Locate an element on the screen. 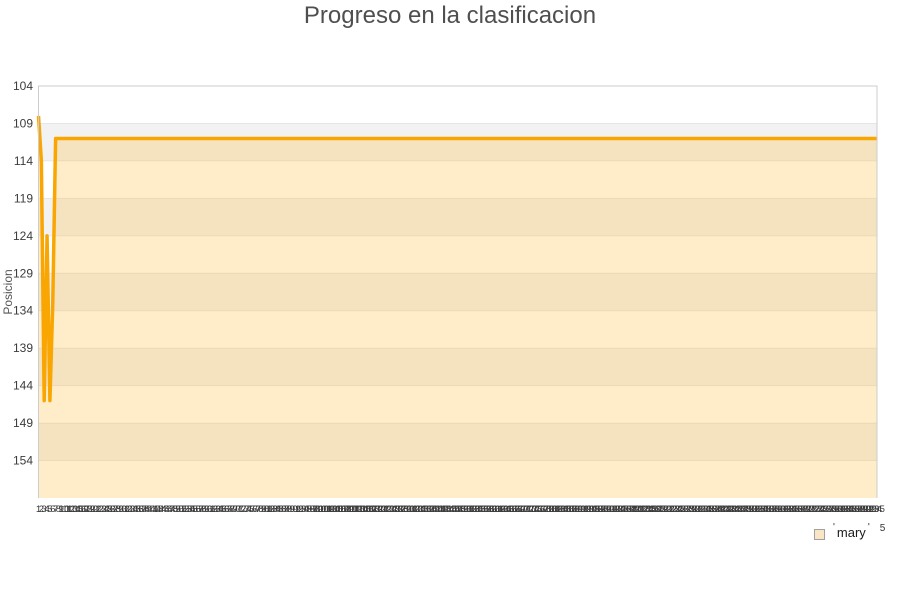 Image resolution: width=900 pixels, height=600 pixels. x-tick-label: 42 is located at coordinates (155, 509).